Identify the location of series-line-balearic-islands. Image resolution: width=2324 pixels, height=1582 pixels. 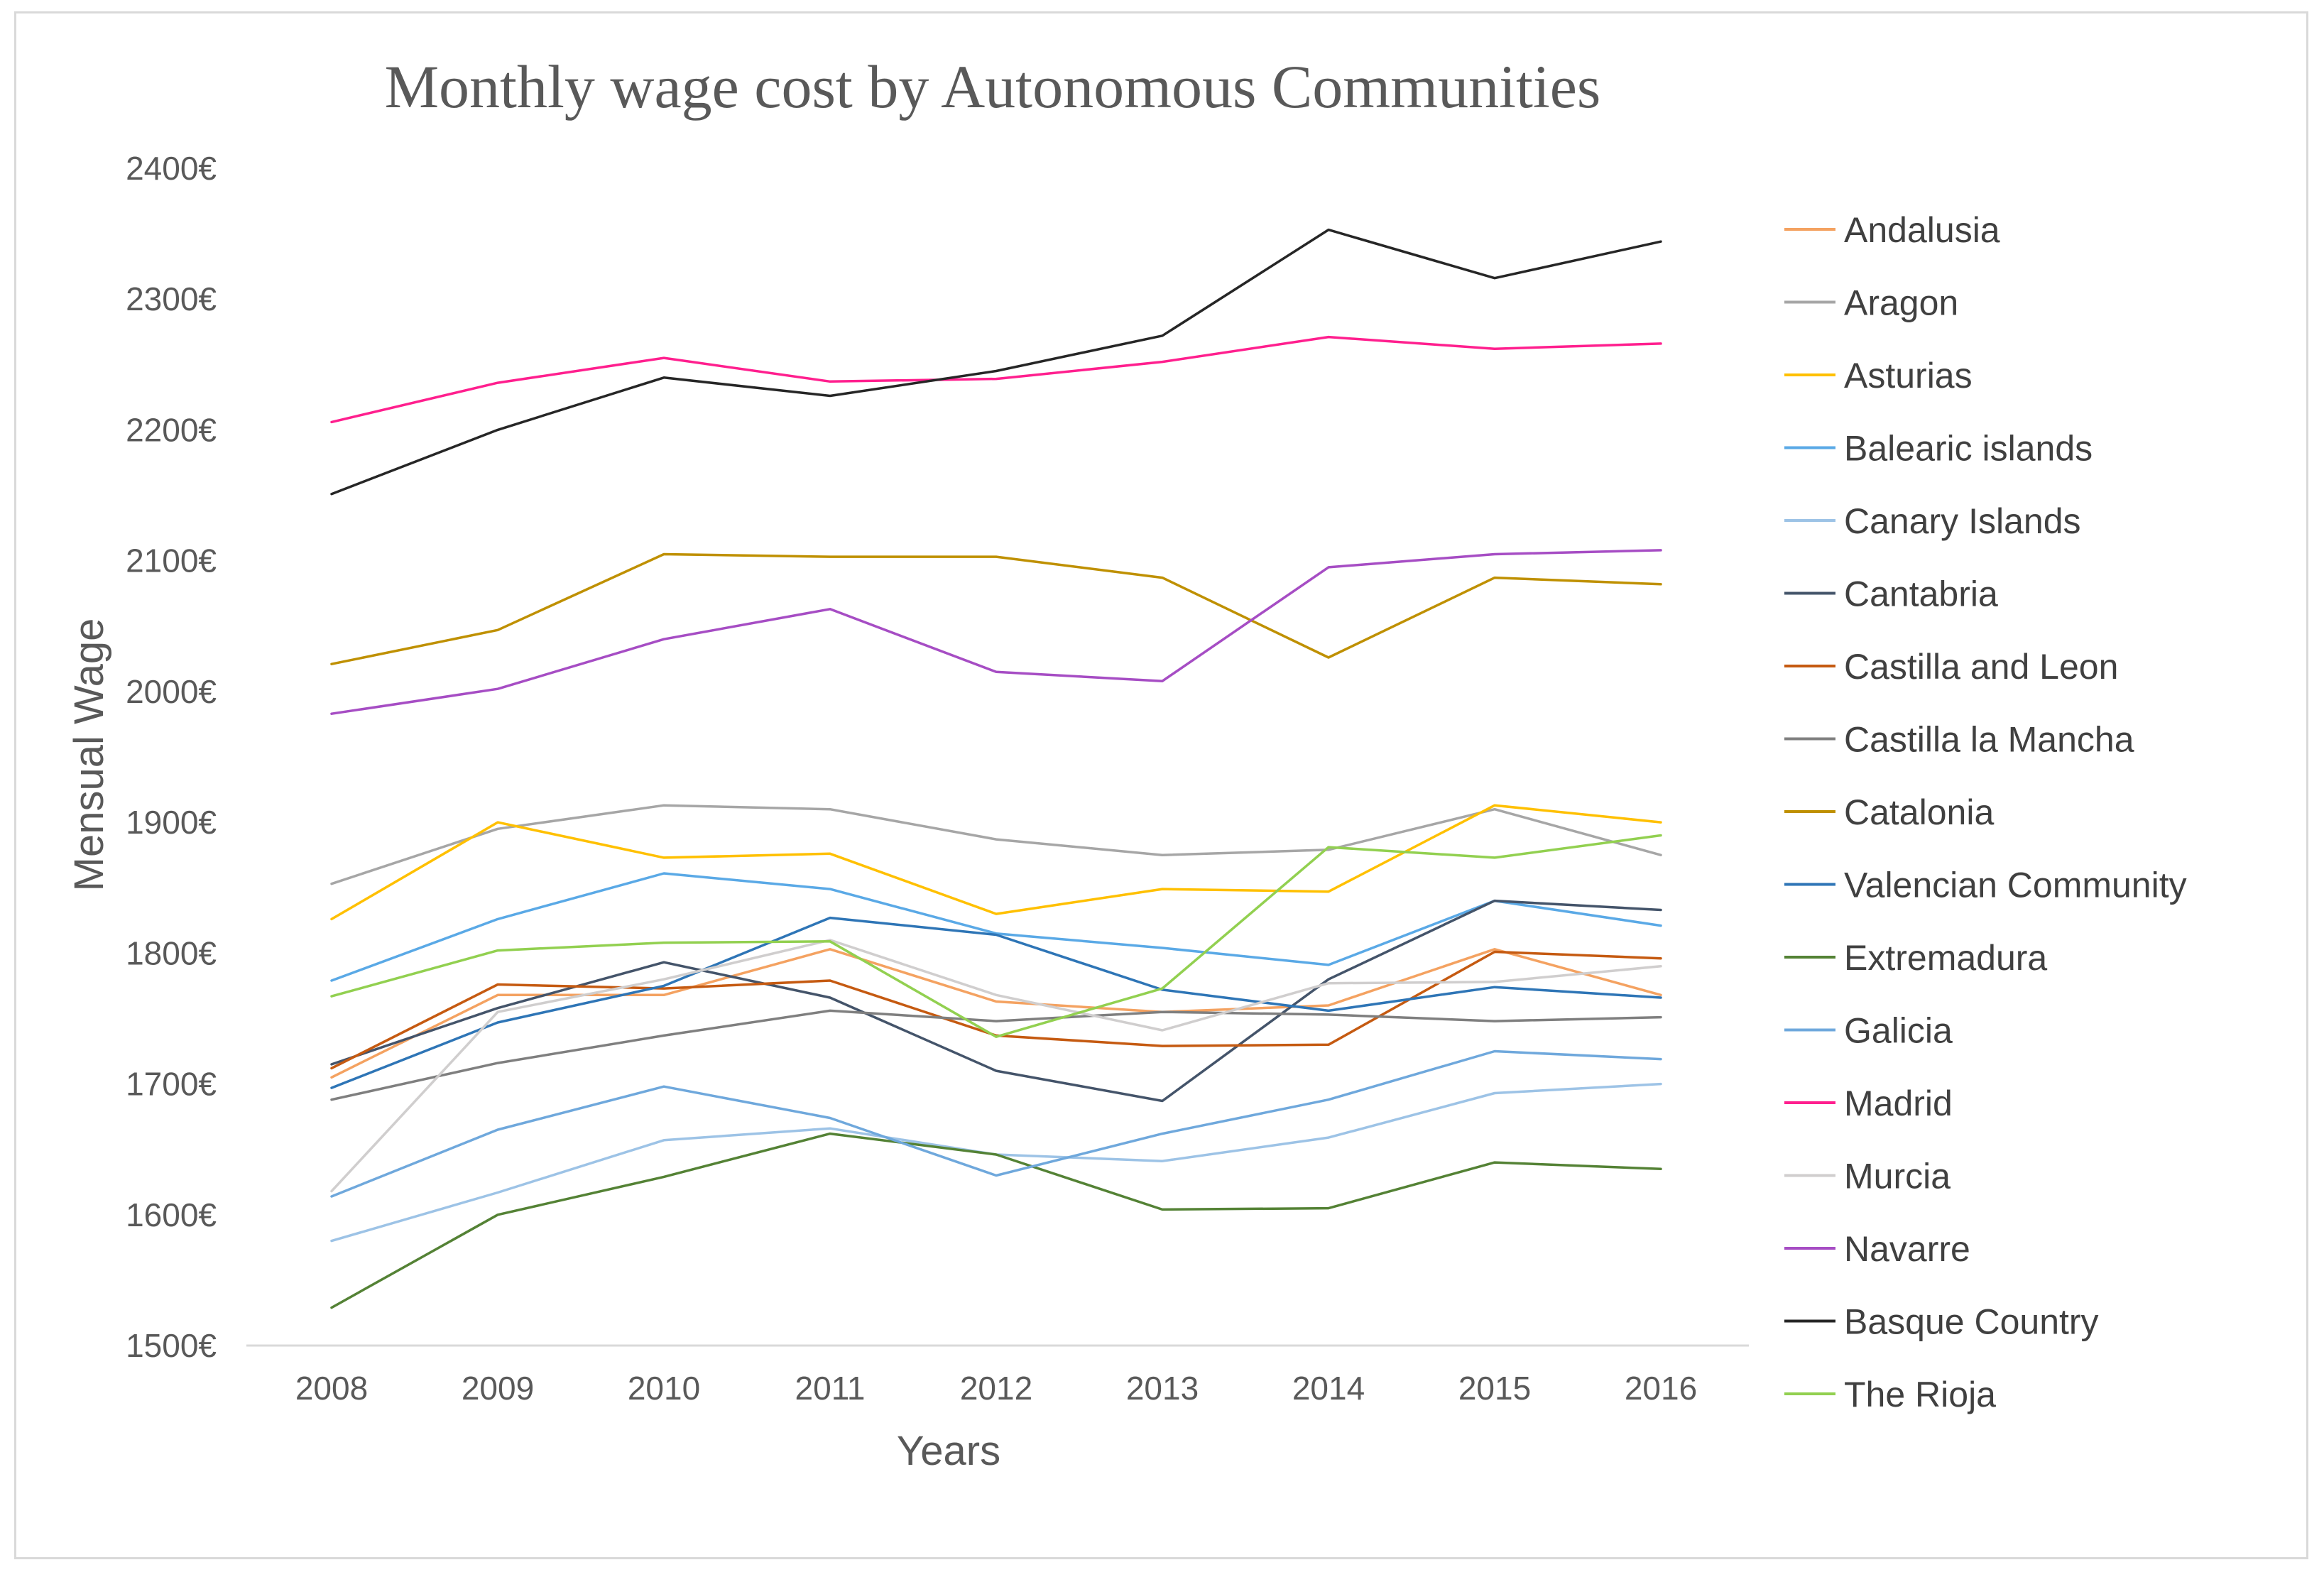
(996, 927).